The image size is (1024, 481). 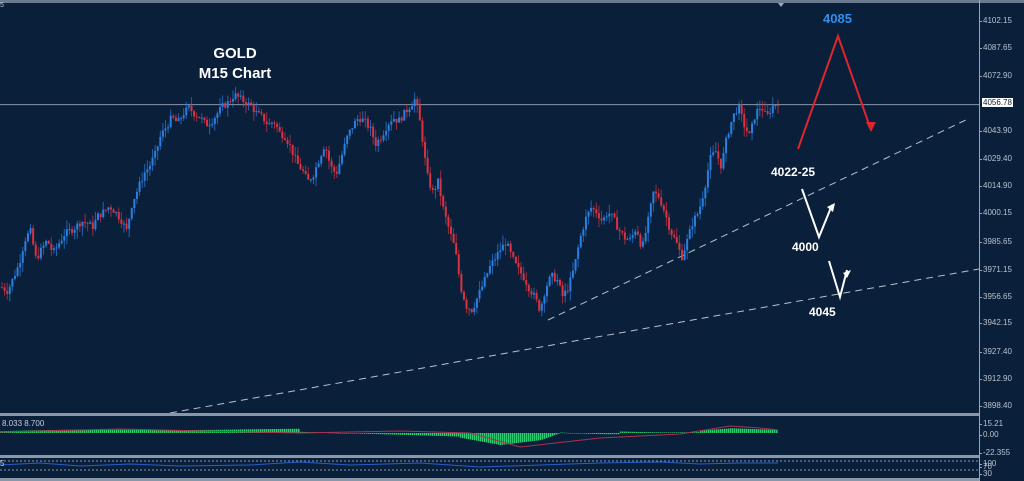 What do you see at coordinates (489, 479) in the screenshot?
I see `bottom-separator` at bounding box center [489, 479].